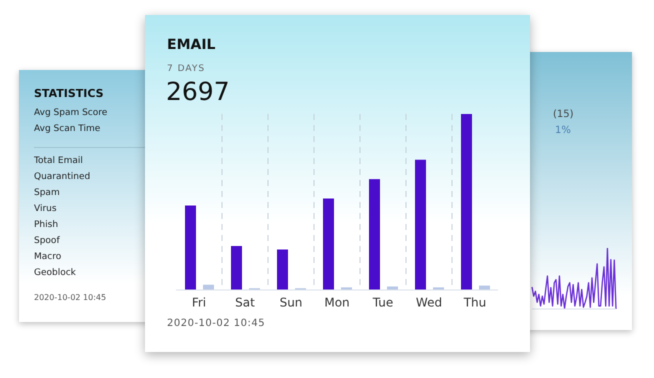  I want to click on text: Phish, so click(46, 225).